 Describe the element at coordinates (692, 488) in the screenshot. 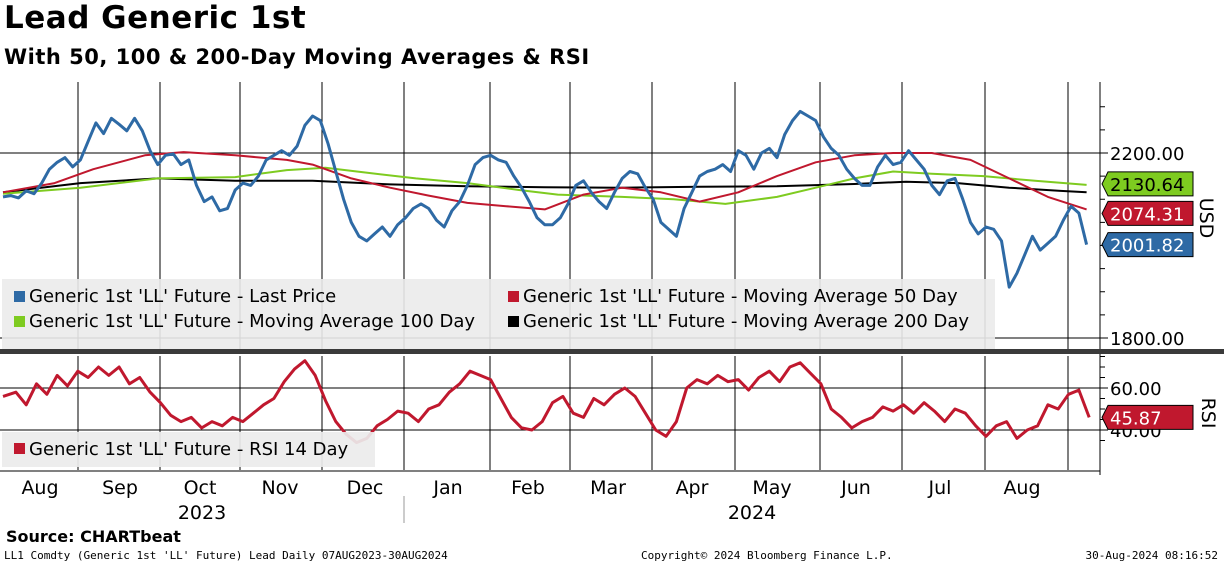

I see `x-month-label: Apr` at that location.